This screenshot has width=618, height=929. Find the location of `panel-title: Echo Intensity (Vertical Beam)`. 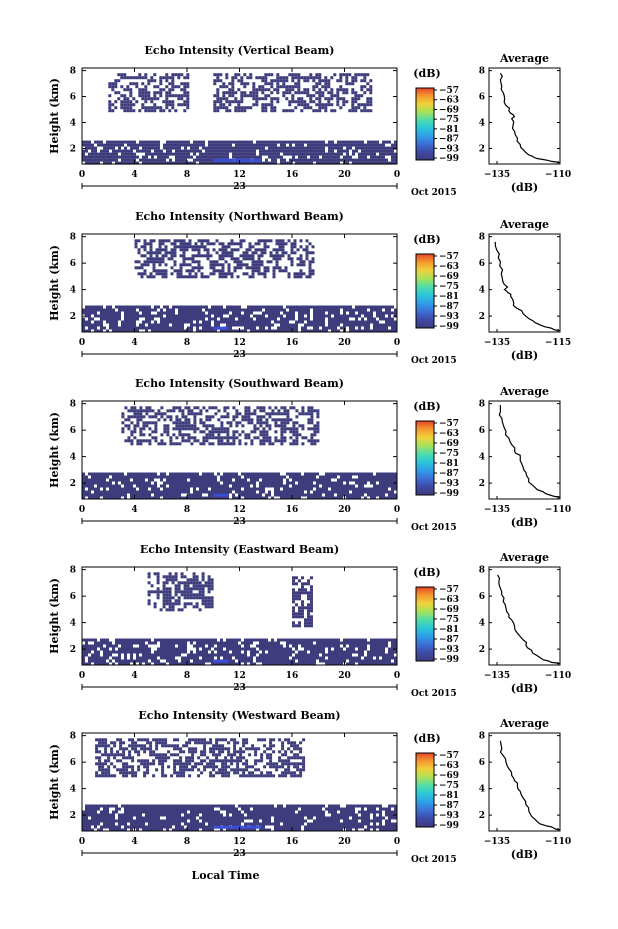

panel-title: Echo Intensity (Vertical Beam) is located at coordinates (239, 50).